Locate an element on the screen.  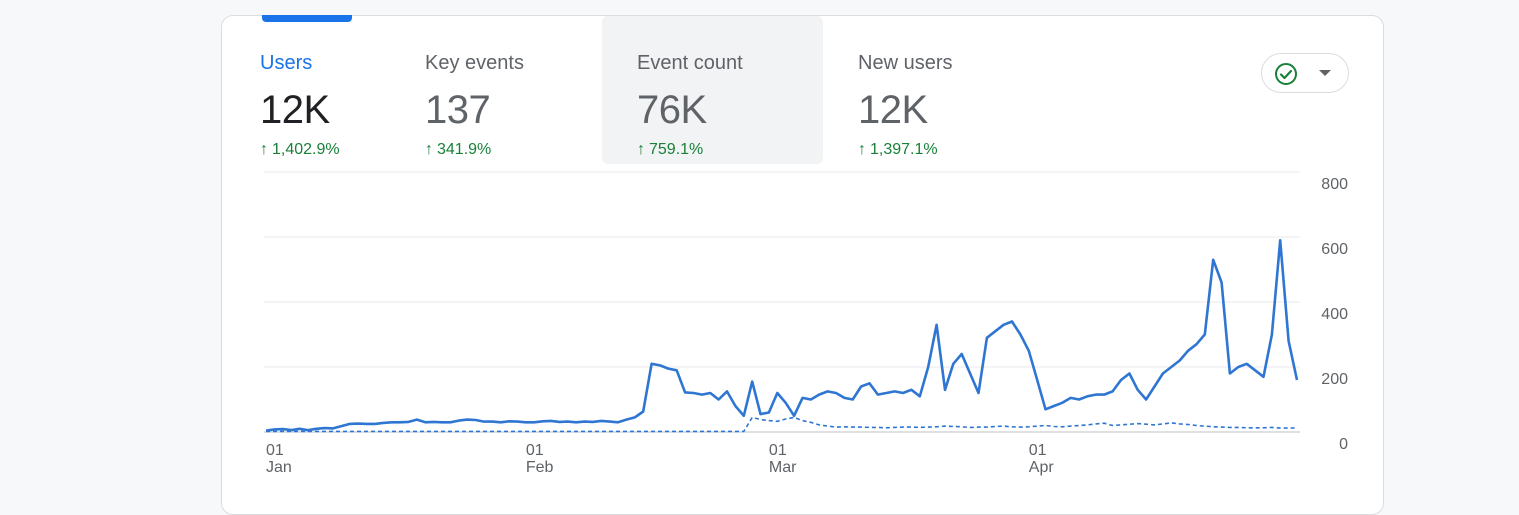
metric-label: New users is located at coordinates (905, 63).